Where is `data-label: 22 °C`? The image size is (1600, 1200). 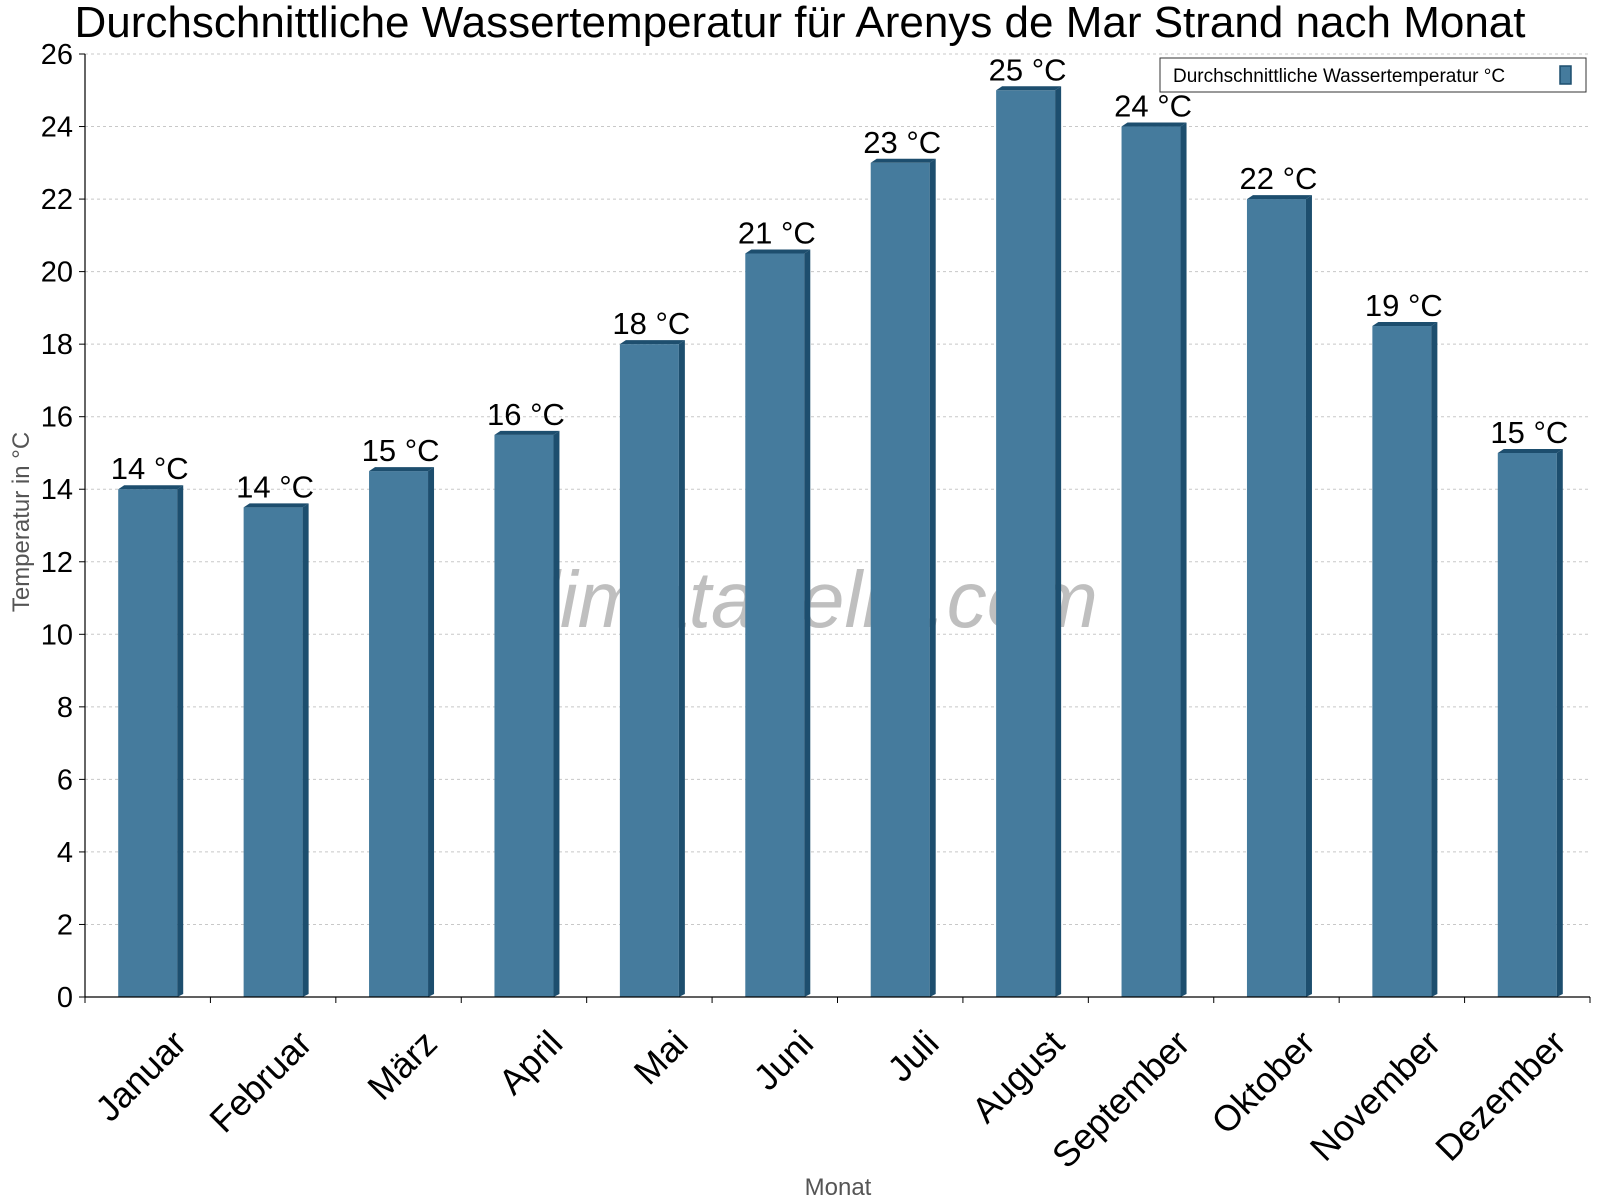 data-label: 22 °C is located at coordinates (1279, 178).